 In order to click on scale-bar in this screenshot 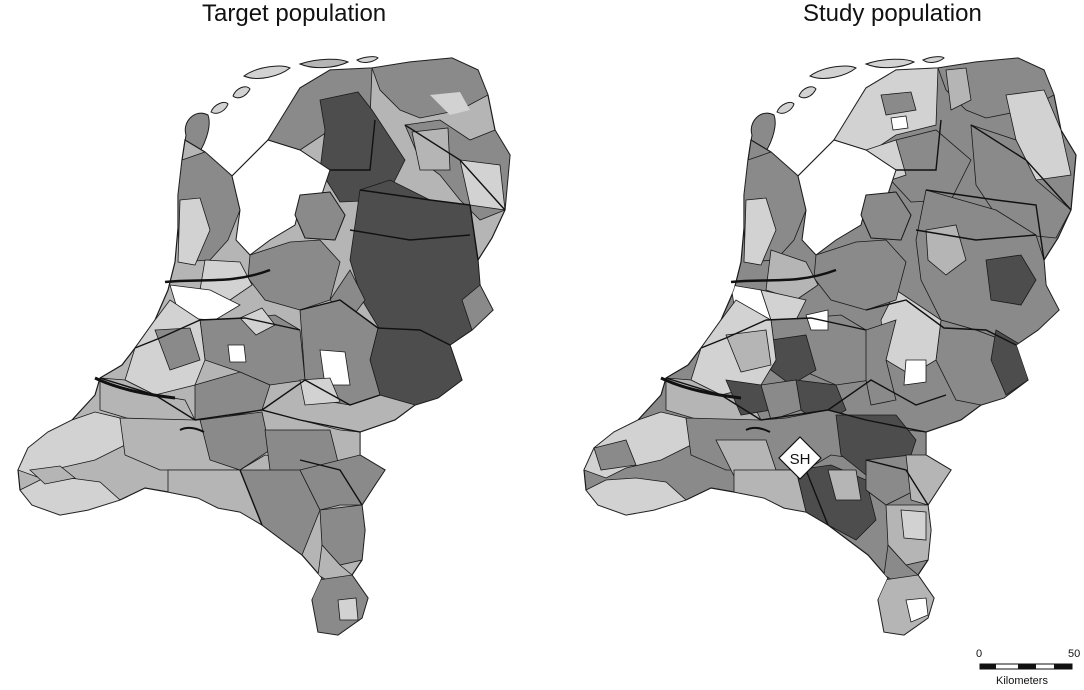, I will do `click(1026, 666)`.